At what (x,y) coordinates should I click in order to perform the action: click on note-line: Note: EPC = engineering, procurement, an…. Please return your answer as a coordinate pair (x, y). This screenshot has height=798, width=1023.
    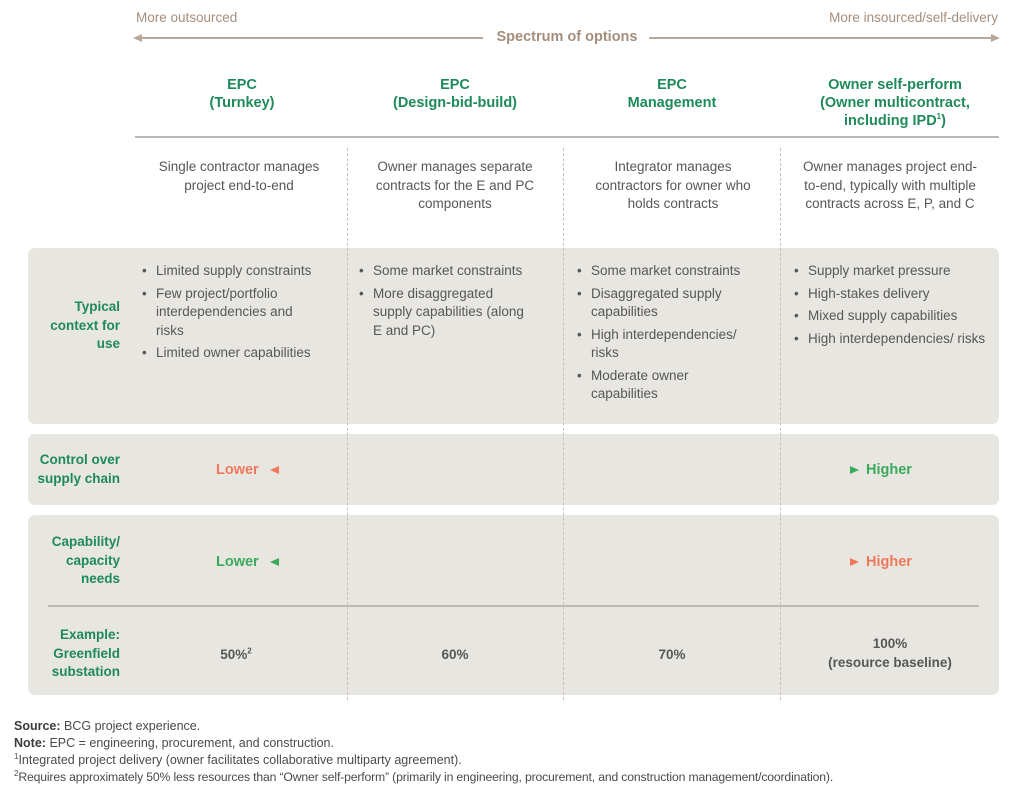
    Looking at the image, I should click on (174, 743).